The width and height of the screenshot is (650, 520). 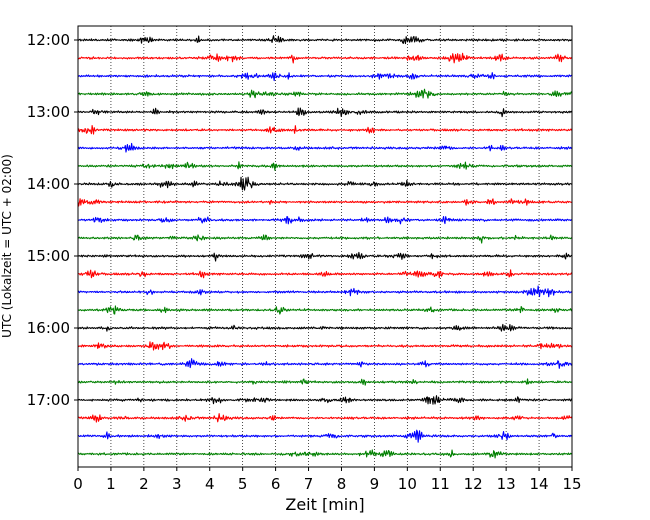 I want to click on y-tick-label: 12:00, so click(x=48, y=40).